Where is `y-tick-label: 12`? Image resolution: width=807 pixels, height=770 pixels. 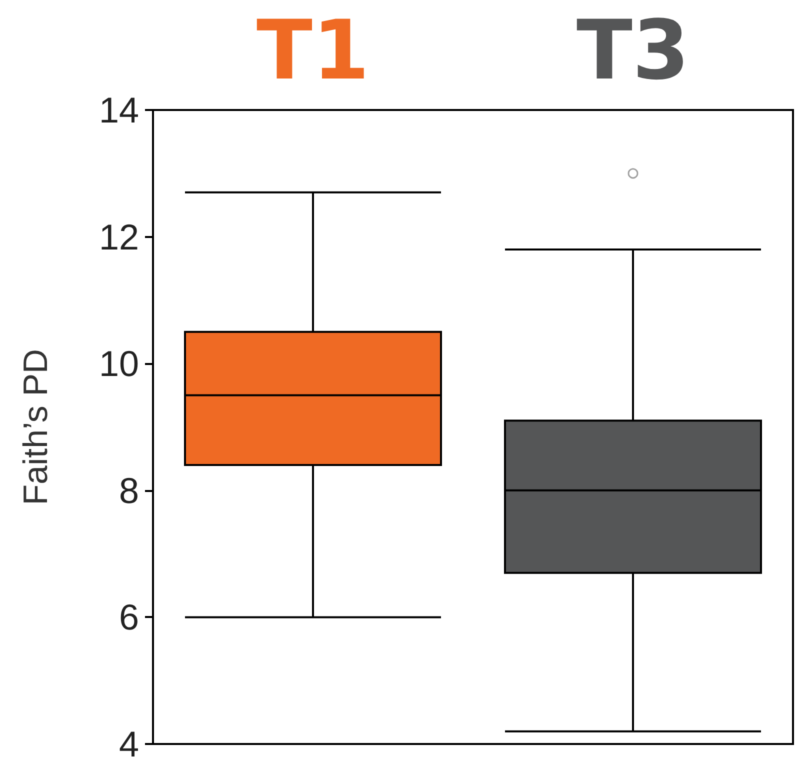 y-tick-label: 12 is located at coordinates (118, 237).